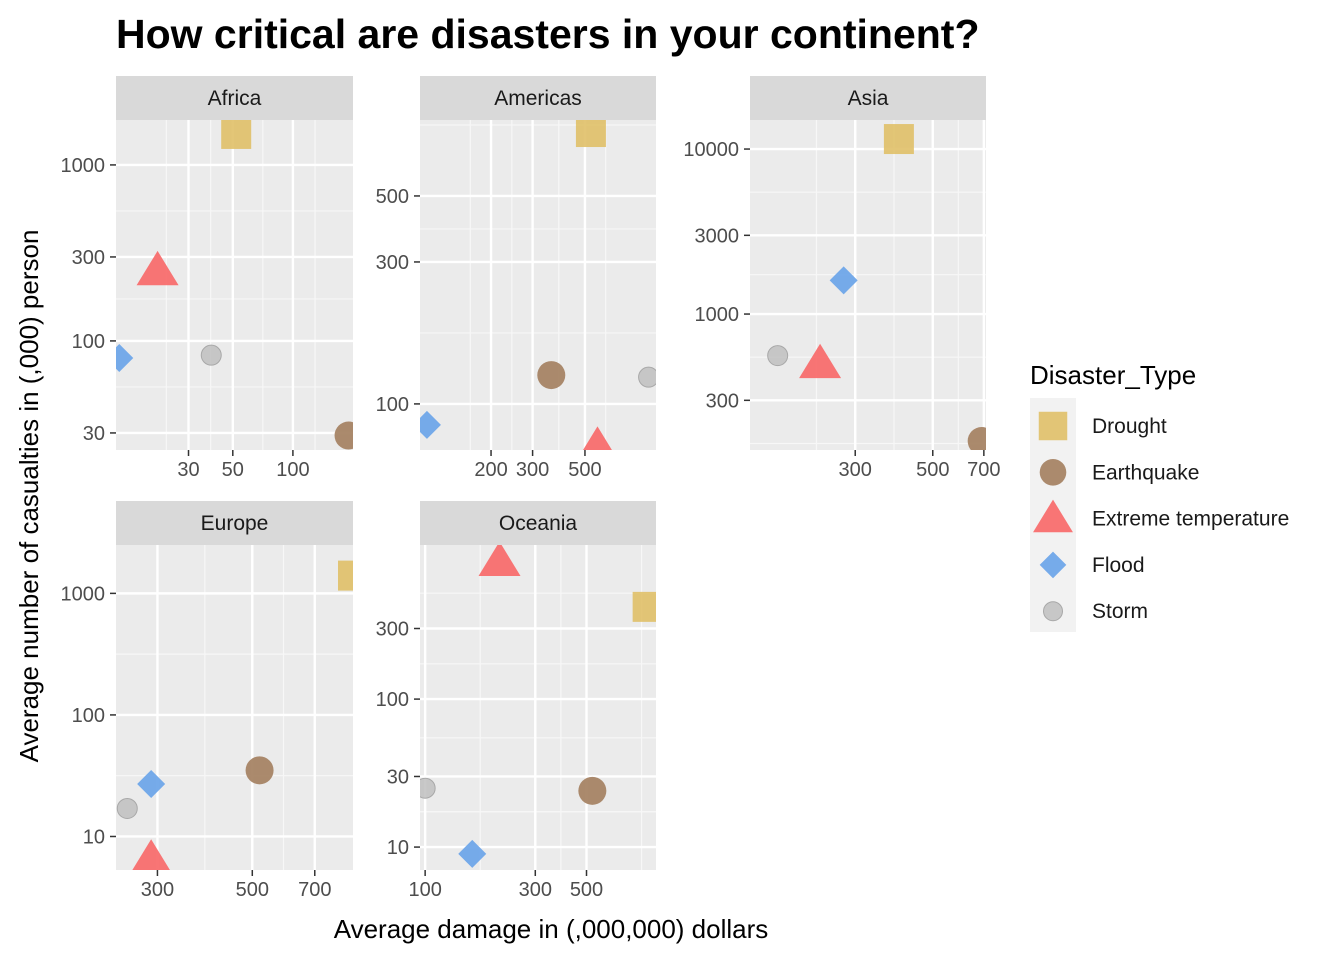 This screenshot has width=1344, height=960. What do you see at coordinates (1120, 611) in the screenshot?
I see `legend-label-storm: Storm` at bounding box center [1120, 611].